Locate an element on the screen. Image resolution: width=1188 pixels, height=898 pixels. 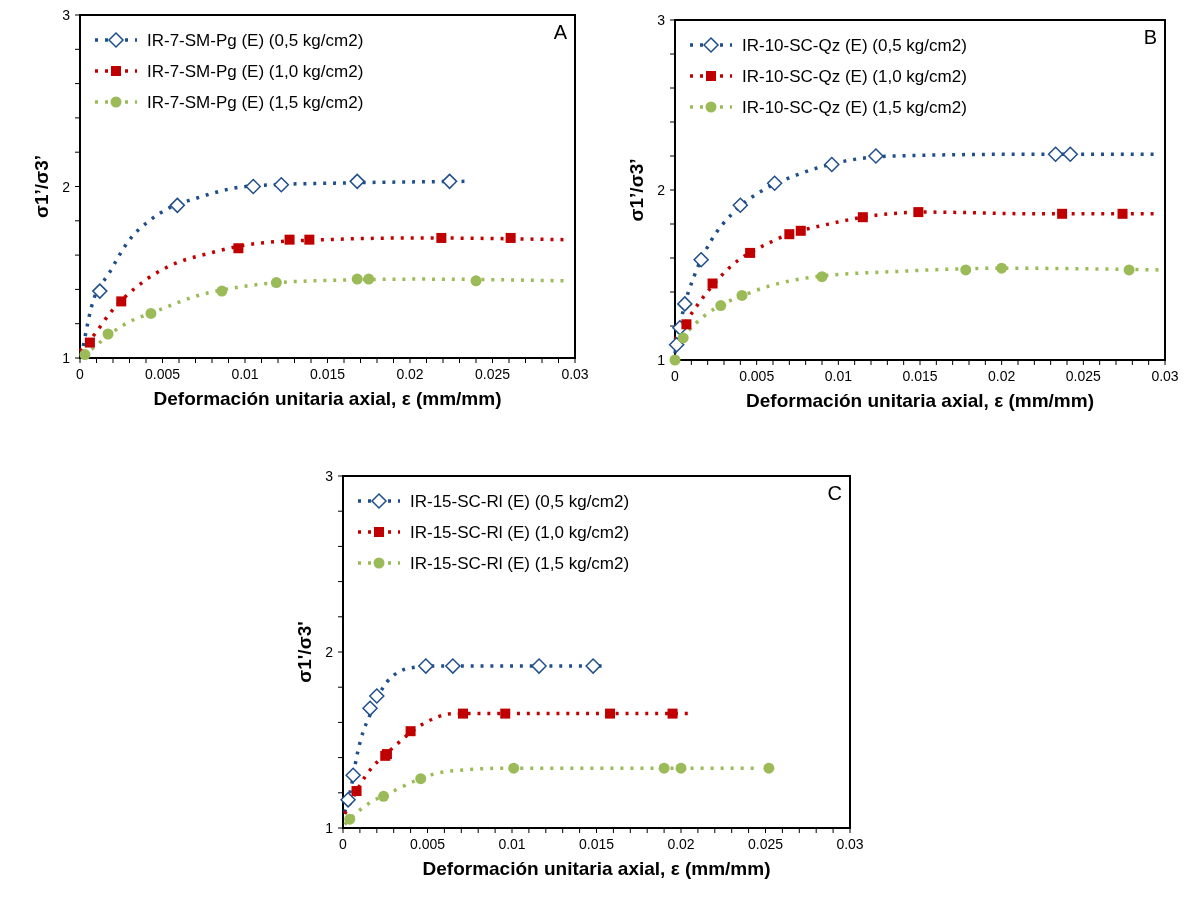
line-series is located at coordinates (549, 796).